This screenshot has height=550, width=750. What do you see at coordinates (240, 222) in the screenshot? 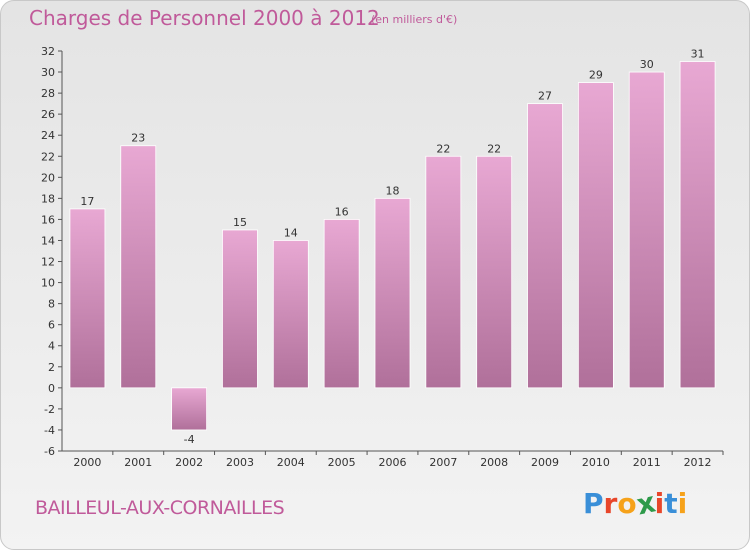
I see `bar-value-label: 15` at bounding box center [240, 222].